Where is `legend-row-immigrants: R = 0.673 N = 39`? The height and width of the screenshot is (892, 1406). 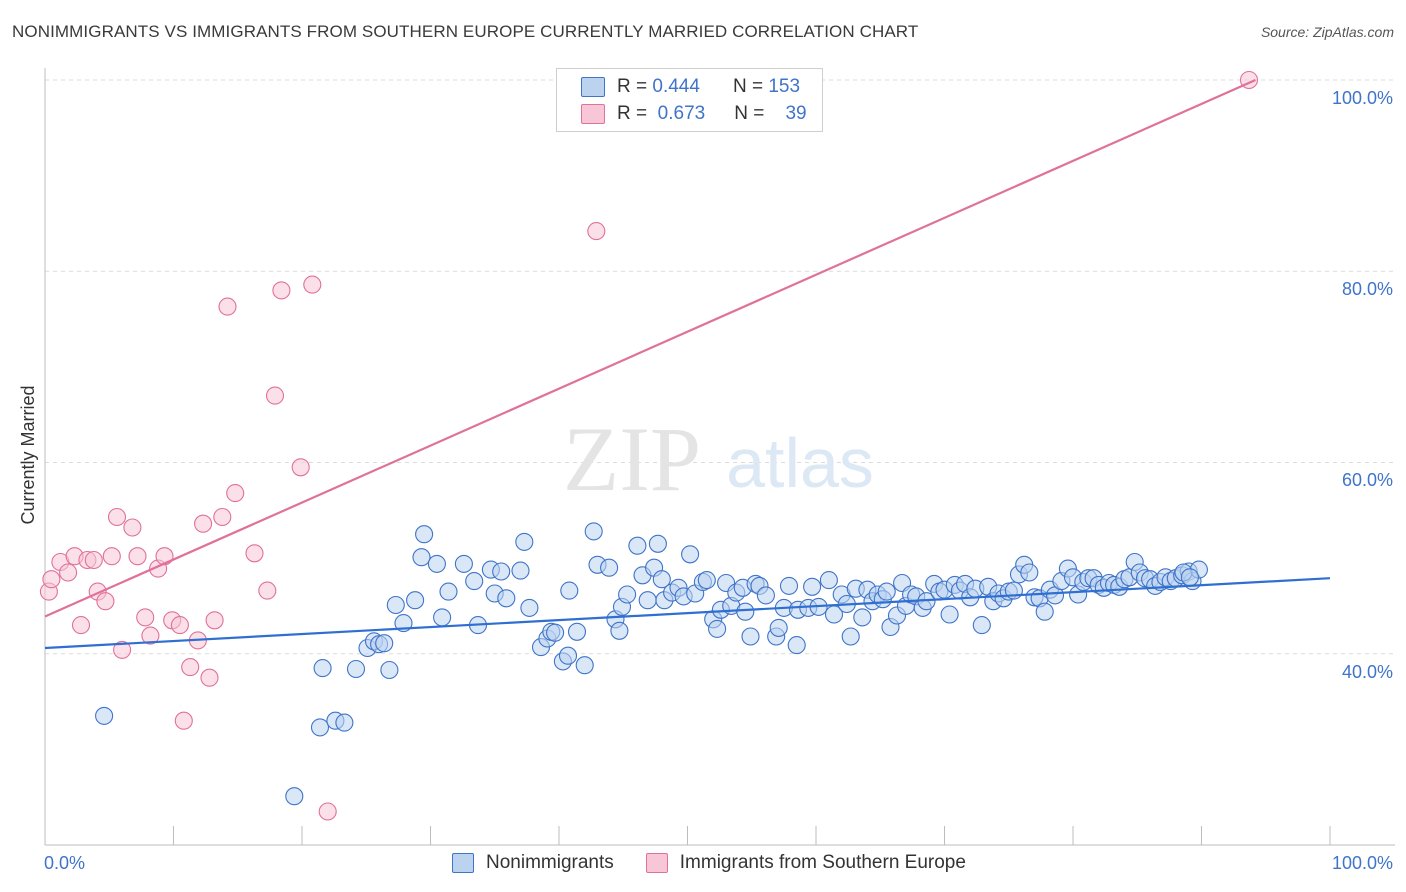 legend-row-immigrants: R = 0.673 N = 39 is located at coordinates (694, 114).